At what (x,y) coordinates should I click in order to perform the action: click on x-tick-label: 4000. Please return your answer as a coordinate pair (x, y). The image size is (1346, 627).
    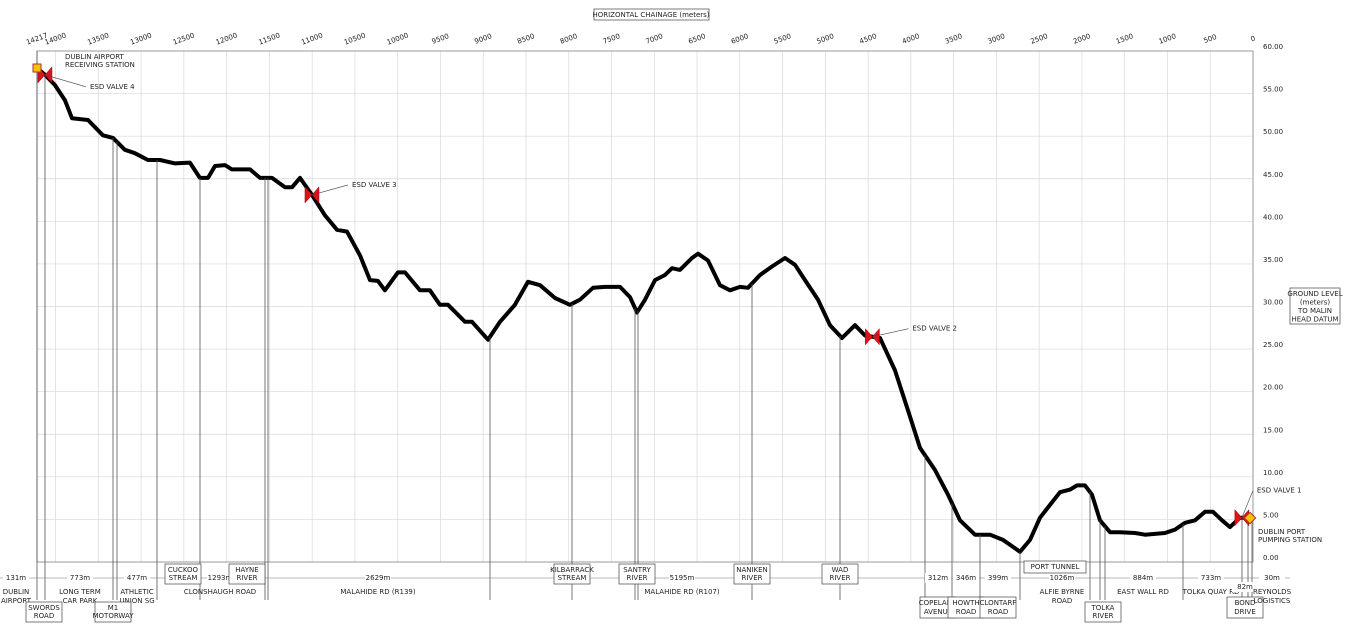
    Looking at the image, I should click on (910, 39).